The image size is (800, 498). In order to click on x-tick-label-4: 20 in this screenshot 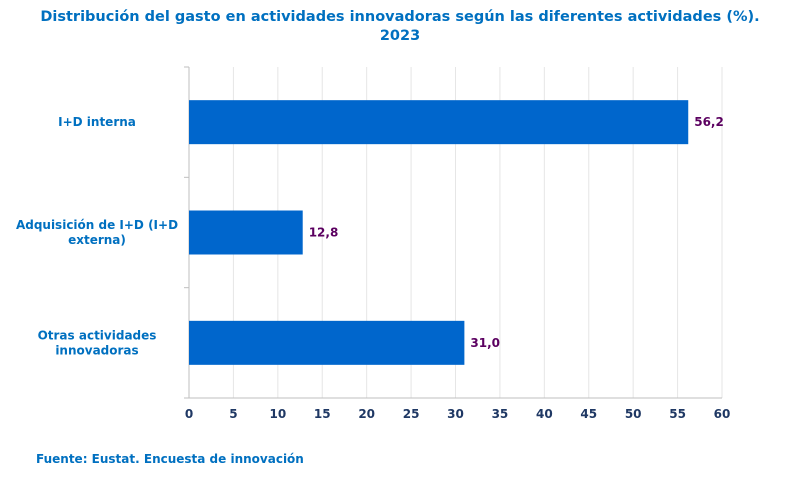, I will do `click(366, 414)`.